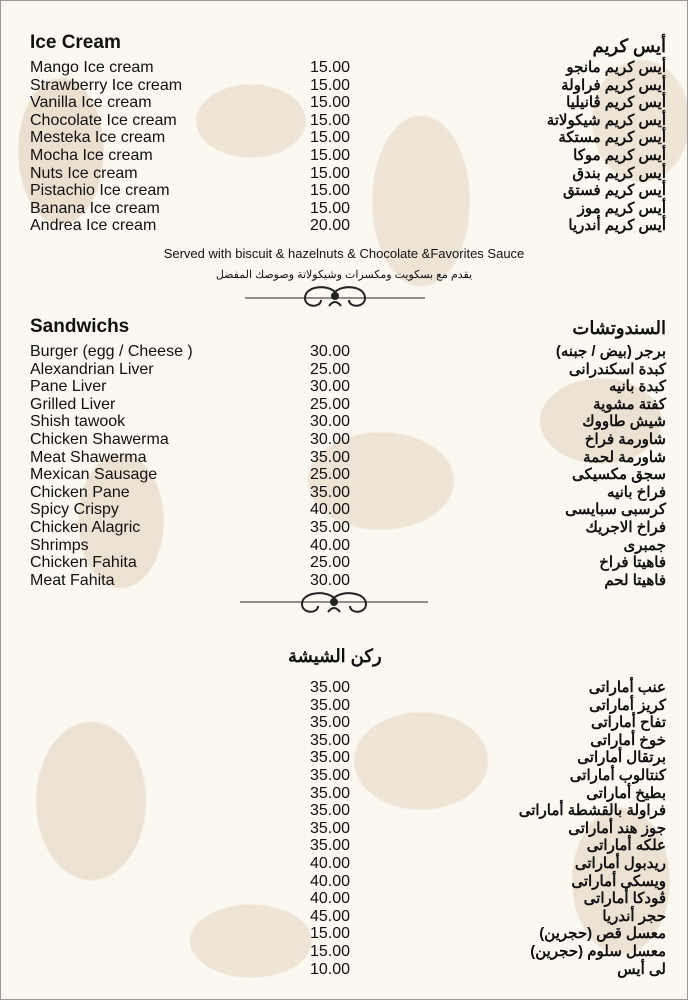 This screenshot has height=1000, width=688. Describe the element at coordinates (616, 103) in the screenshot. I see `item-name-ar: أيس كريم ڤانيليا` at that location.